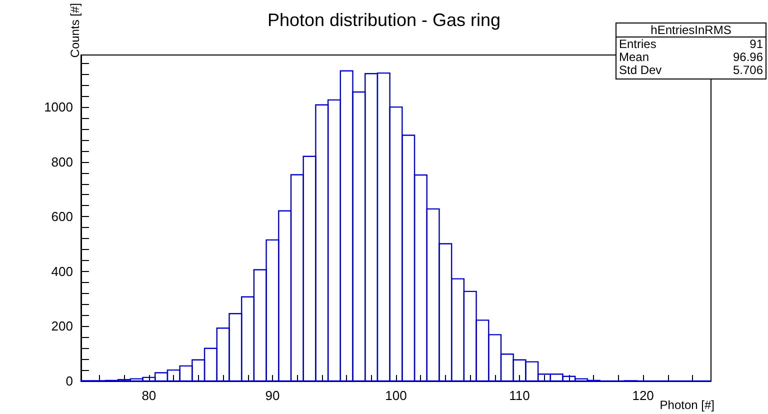  Describe the element at coordinates (643, 395) in the screenshot. I see `x-tick-label: 120` at that location.